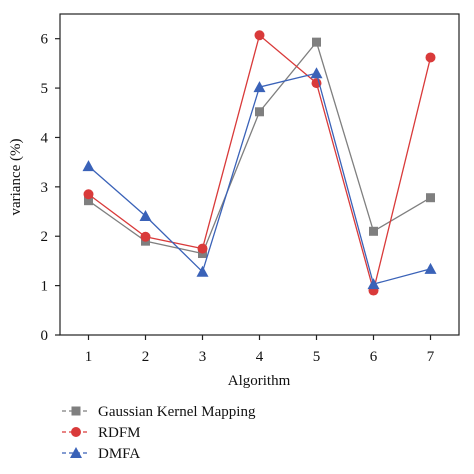 This screenshot has height=474, width=474. What do you see at coordinates (45, 89) in the screenshot?
I see `y-tick-label: 5` at bounding box center [45, 89].